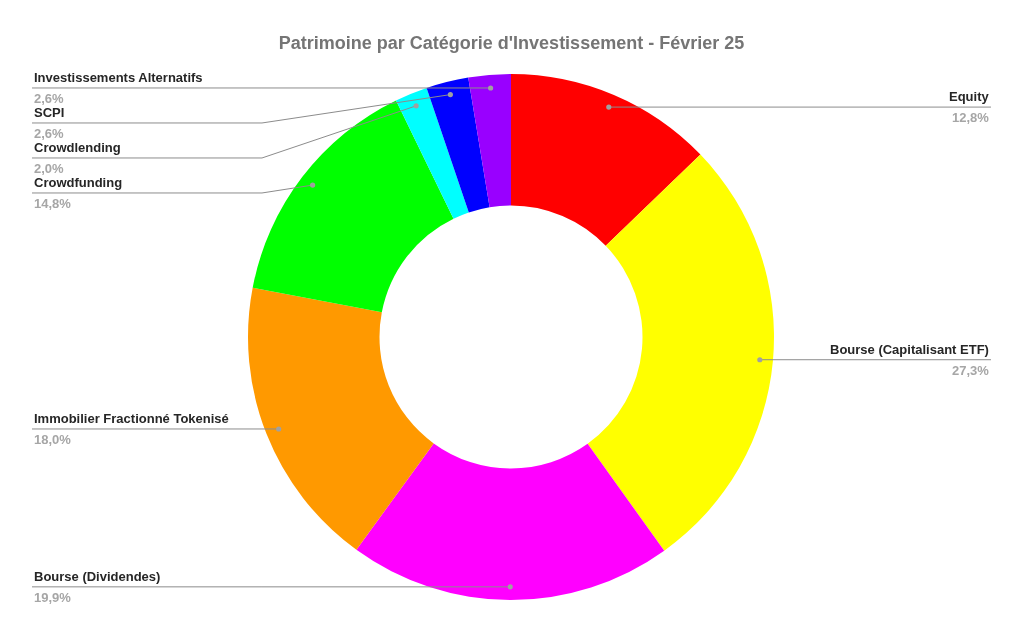 This screenshot has width=1023, height=632. Describe the element at coordinates (971, 370) in the screenshot. I see `data-label: 27,3%` at that location.